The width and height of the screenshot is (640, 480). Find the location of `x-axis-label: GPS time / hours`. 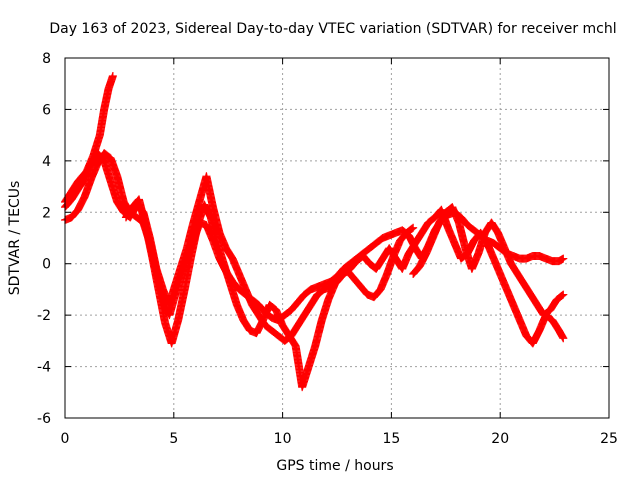

x-axis-label: GPS time / hours is located at coordinates (334, 466).